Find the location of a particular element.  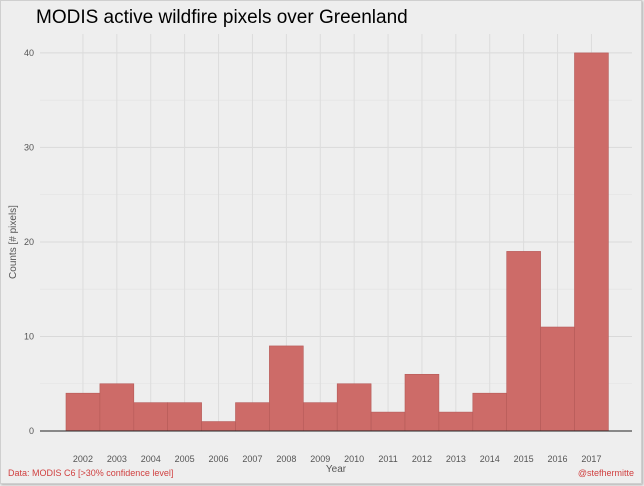

bar-2002 is located at coordinates (83, 412).